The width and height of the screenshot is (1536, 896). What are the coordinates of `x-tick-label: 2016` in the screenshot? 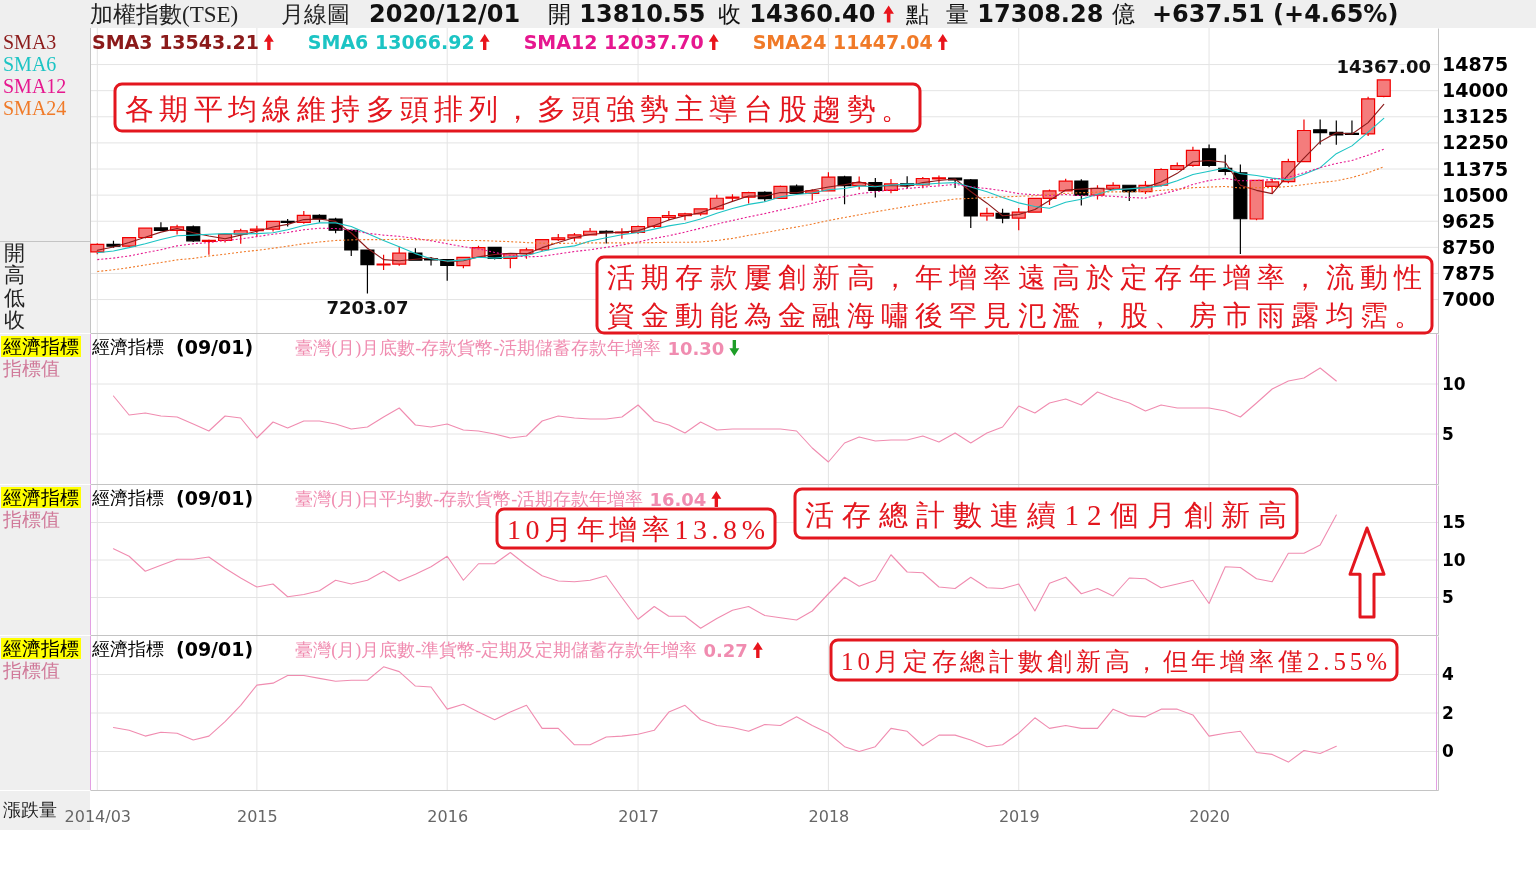 It's located at (448, 817).